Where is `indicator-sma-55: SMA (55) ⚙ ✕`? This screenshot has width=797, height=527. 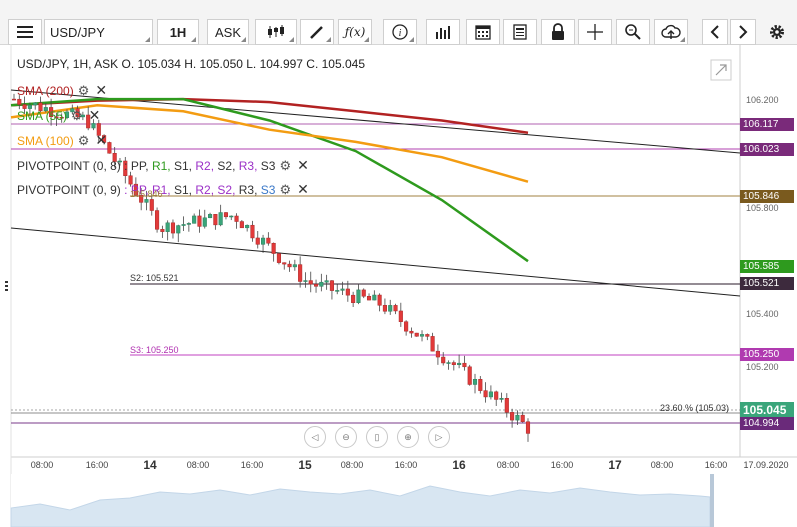
indicator-sma-55: SMA (55) ⚙ ✕ is located at coordinates (58, 115).